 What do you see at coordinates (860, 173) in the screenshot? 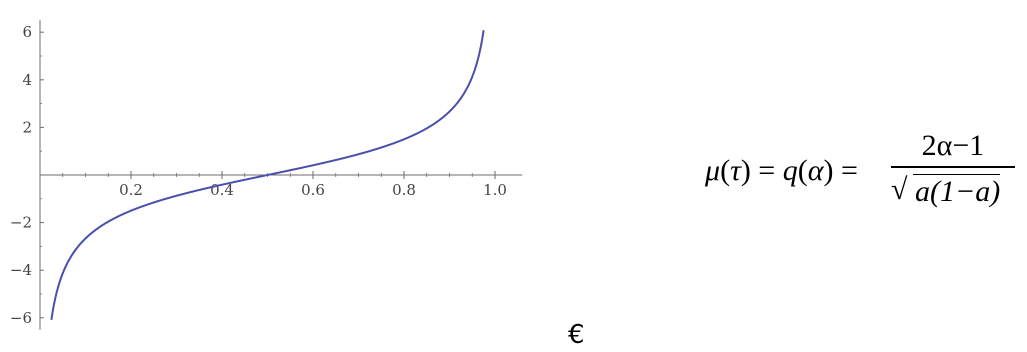
I see `formula: μ(τ) = q(α) = 2α−1 √ a(1−a)` at bounding box center [860, 173].